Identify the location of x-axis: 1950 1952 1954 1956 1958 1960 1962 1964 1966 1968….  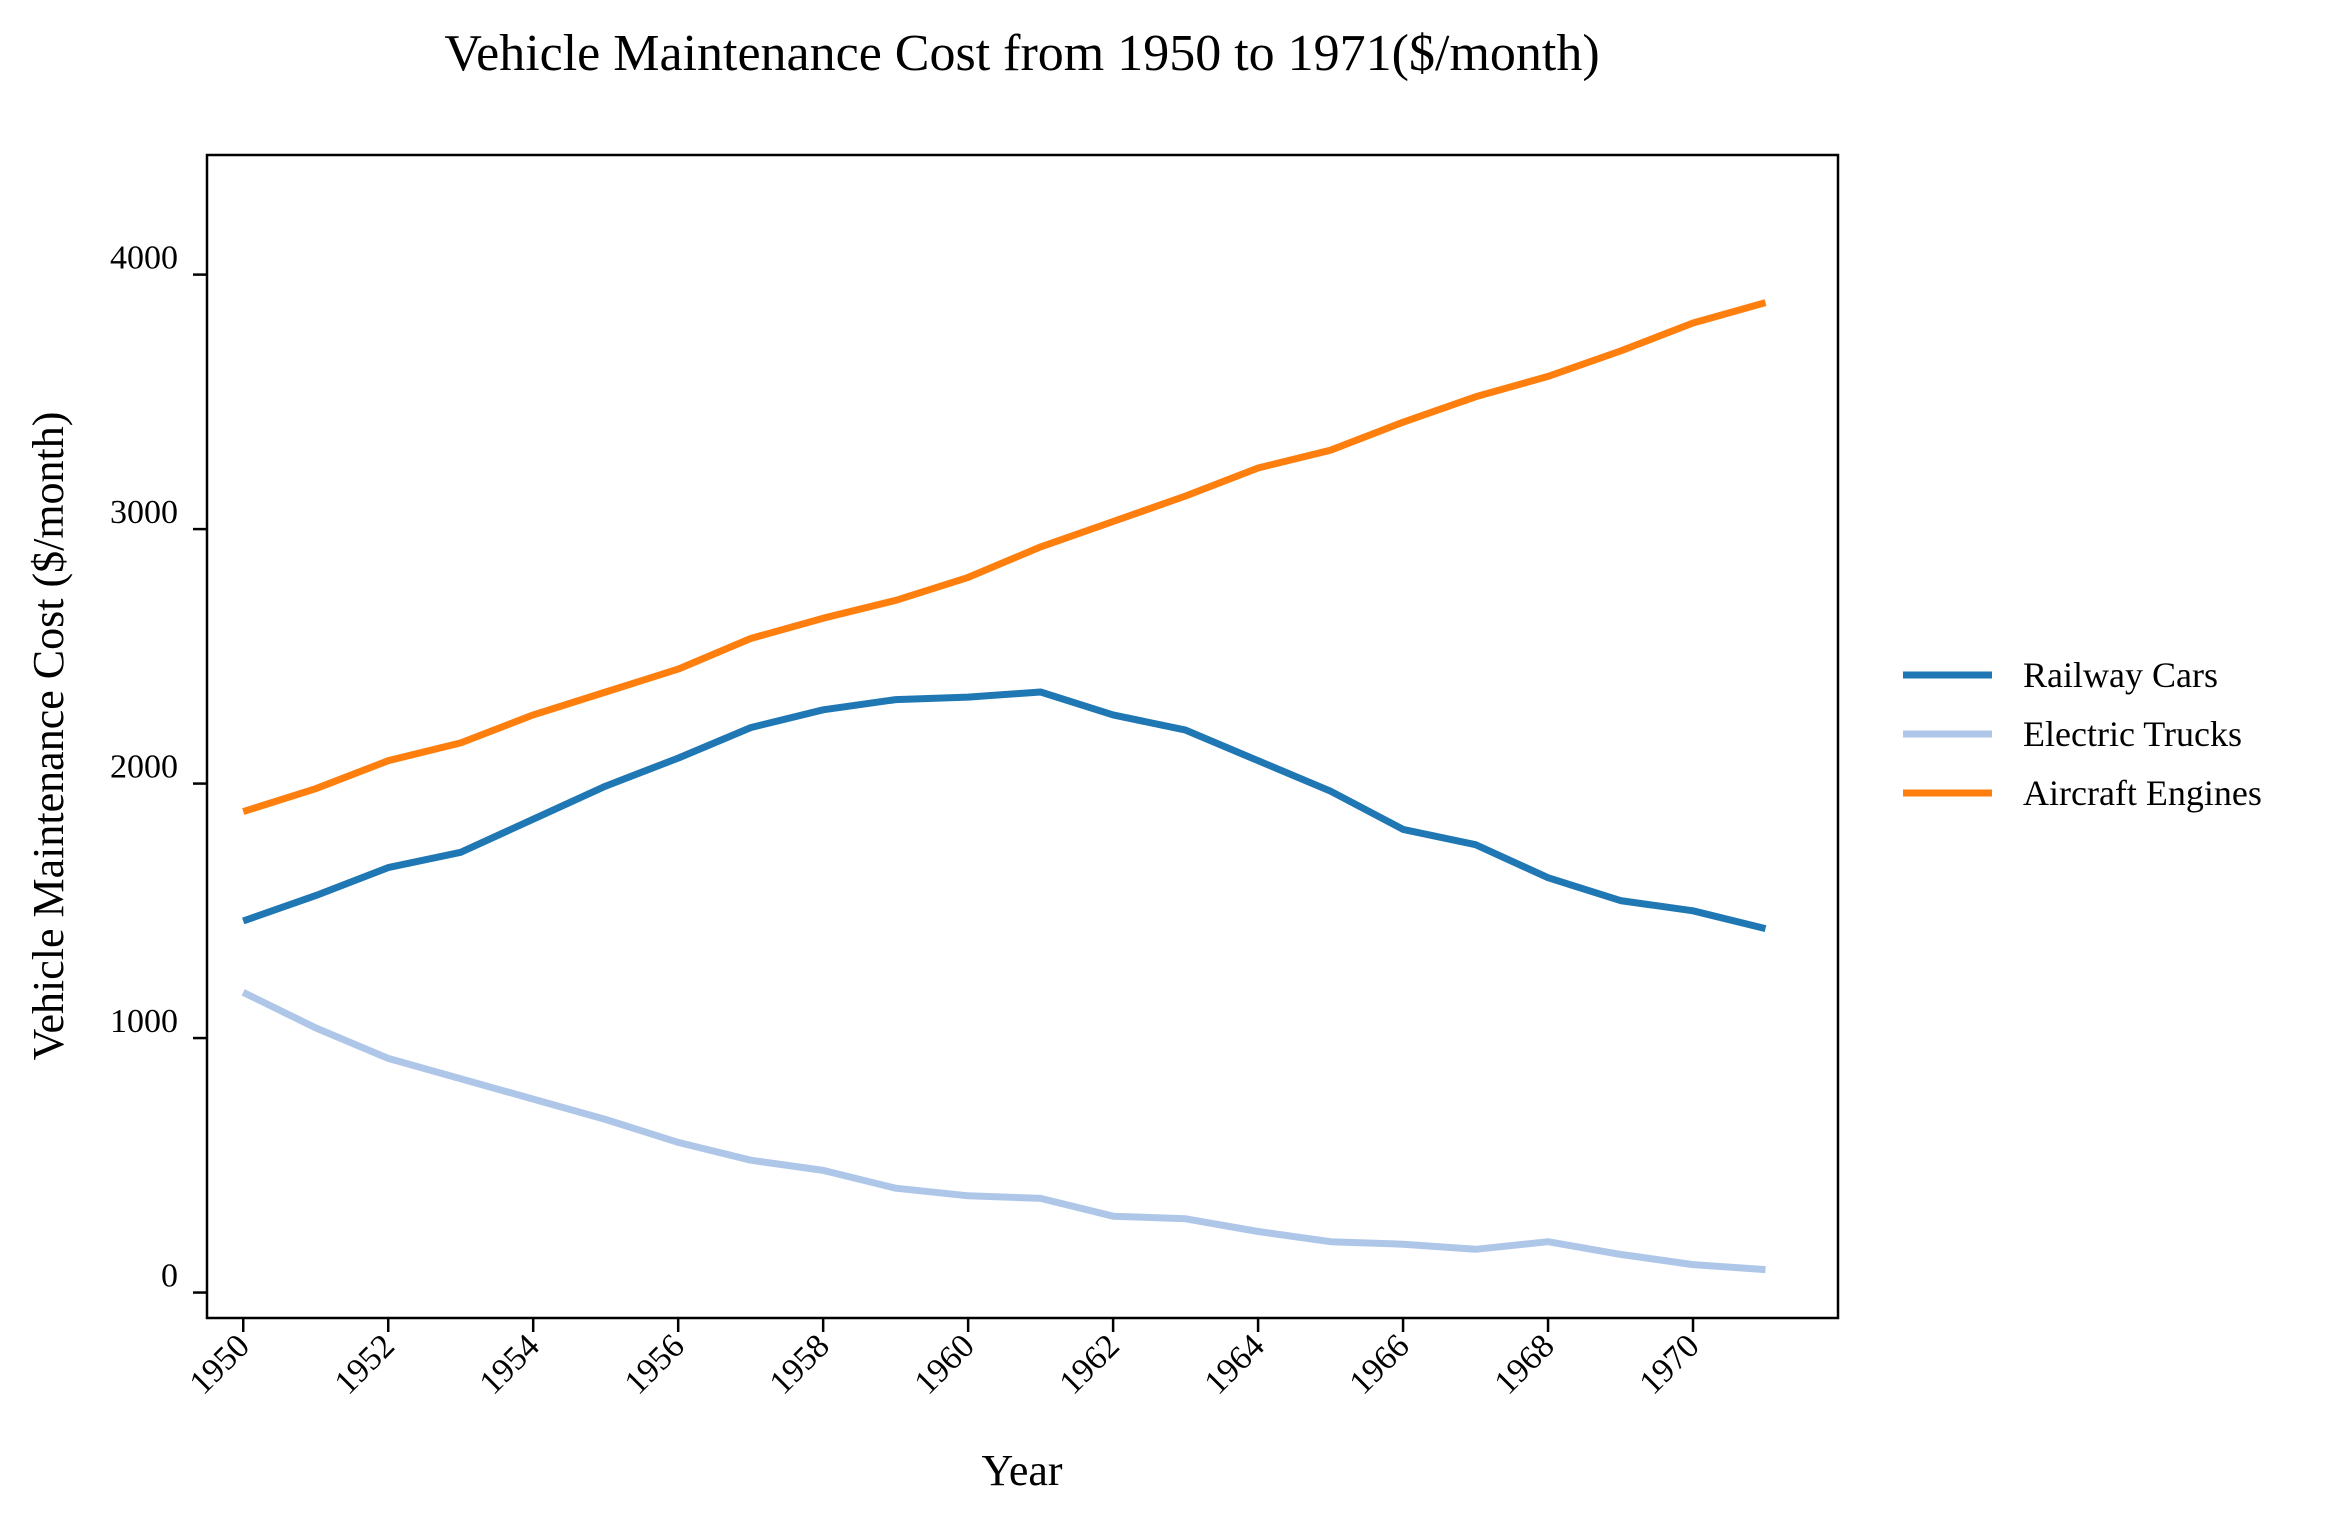
(945, 1360).